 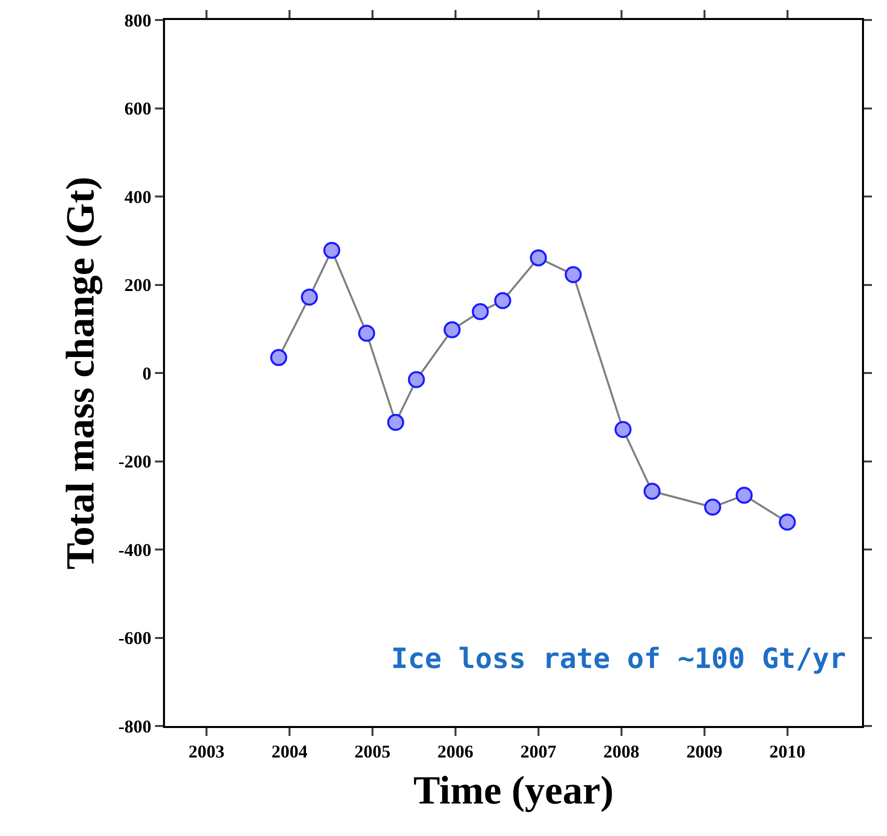 What do you see at coordinates (135, 726) in the screenshot?
I see `y-tick-label: -800` at bounding box center [135, 726].